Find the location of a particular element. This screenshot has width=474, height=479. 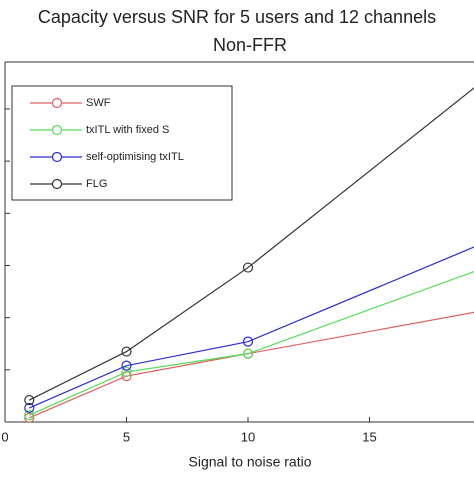

legend-box is located at coordinates (122, 143).